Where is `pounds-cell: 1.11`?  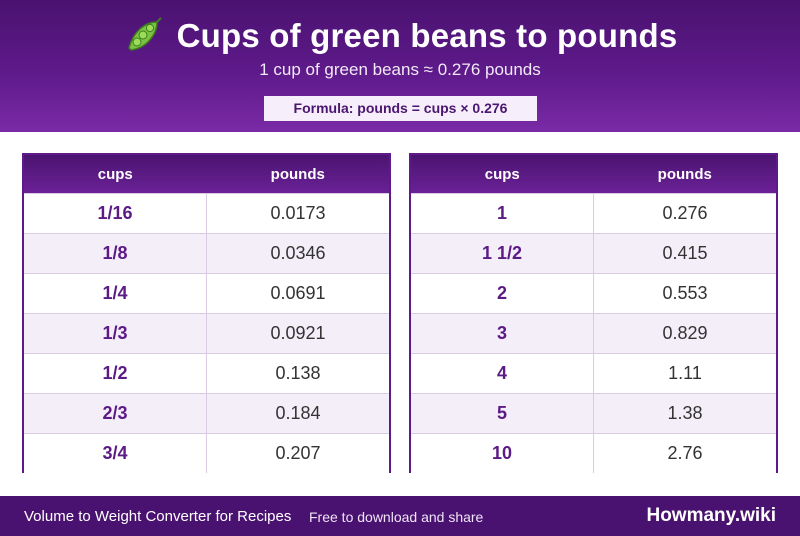
pounds-cell: 1.11 is located at coordinates (685, 373).